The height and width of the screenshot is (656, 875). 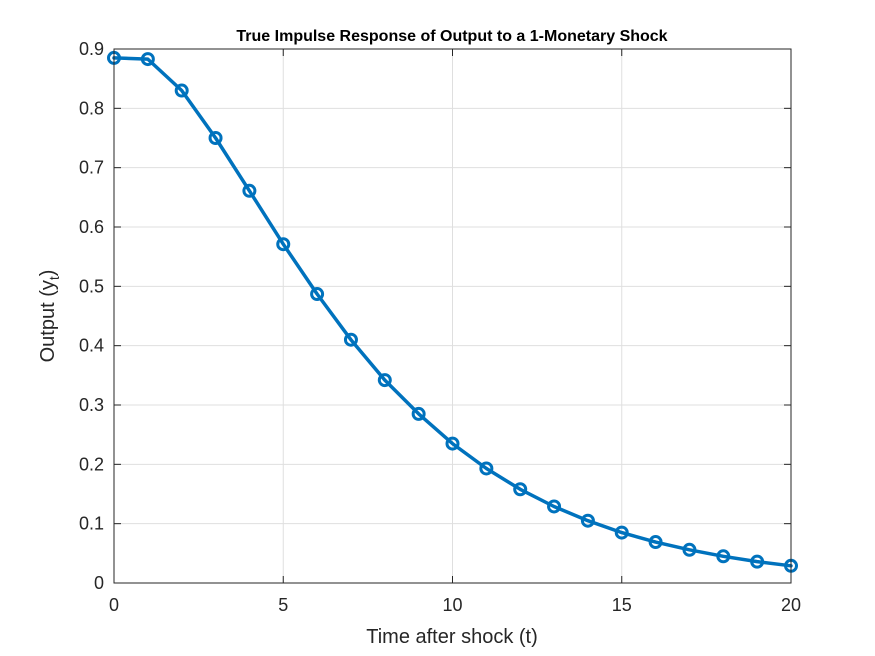 I want to click on y-axis-label-subscript: t, so click(x=54, y=278).